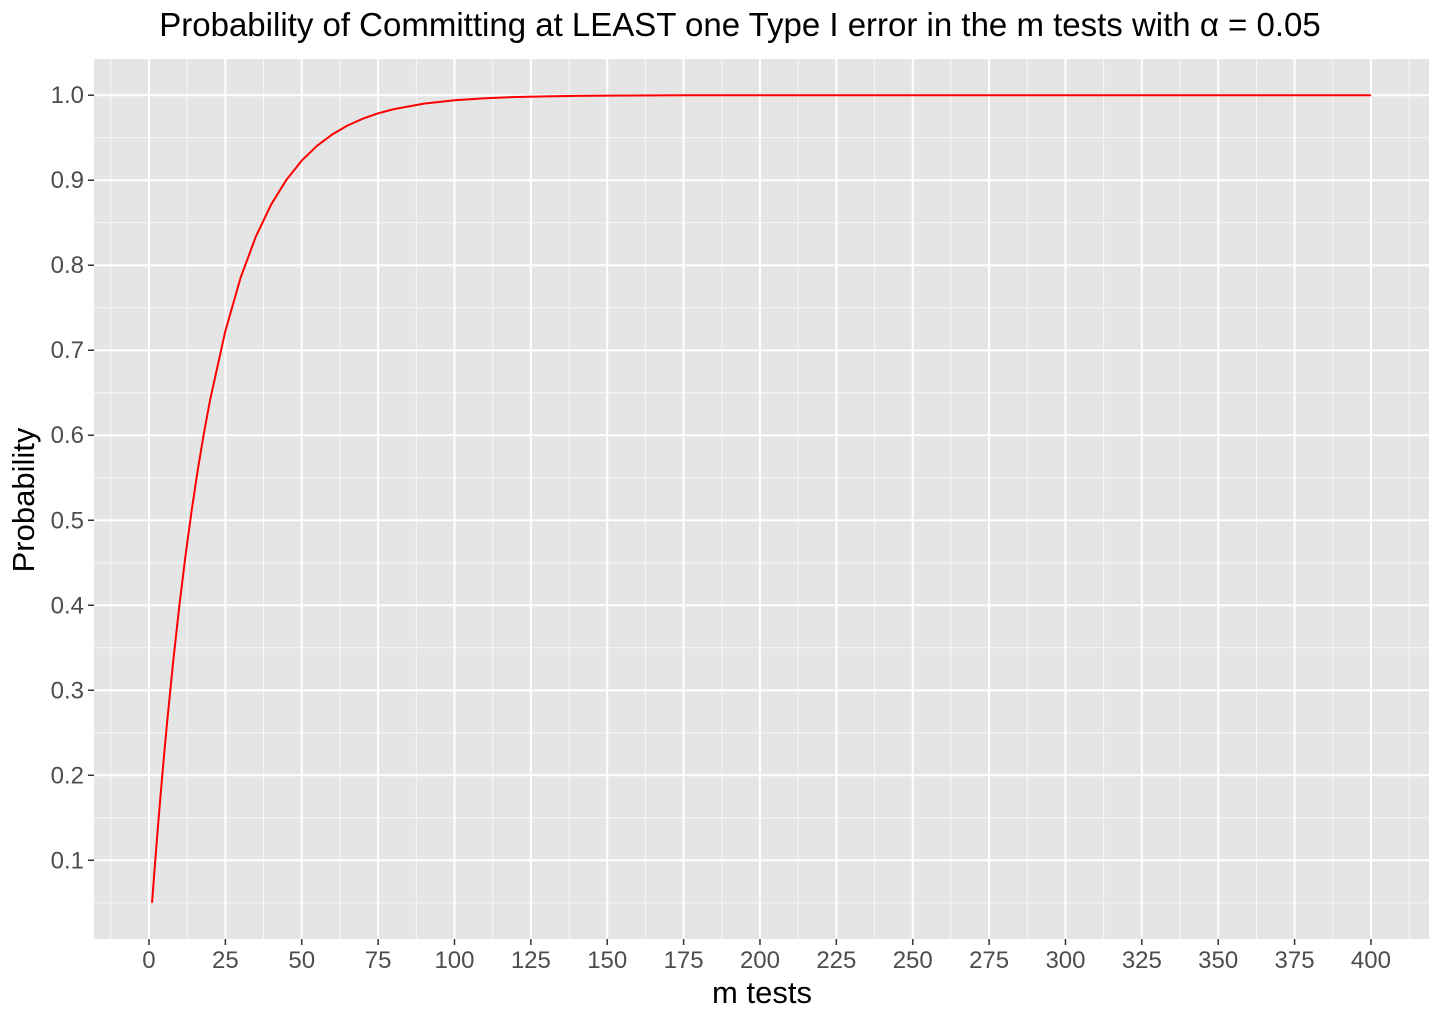 The image size is (1440, 1020). What do you see at coordinates (378, 960) in the screenshot?
I see `x-tick-label: 75` at bounding box center [378, 960].